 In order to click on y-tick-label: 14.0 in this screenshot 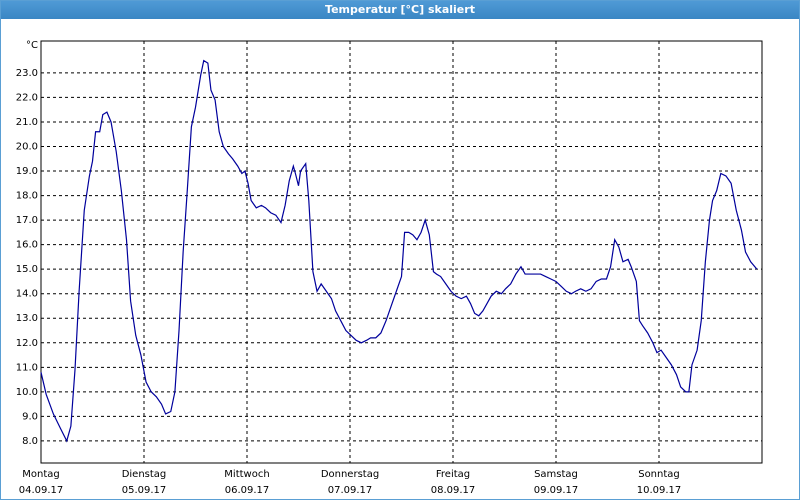, I will do `click(27, 294)`.